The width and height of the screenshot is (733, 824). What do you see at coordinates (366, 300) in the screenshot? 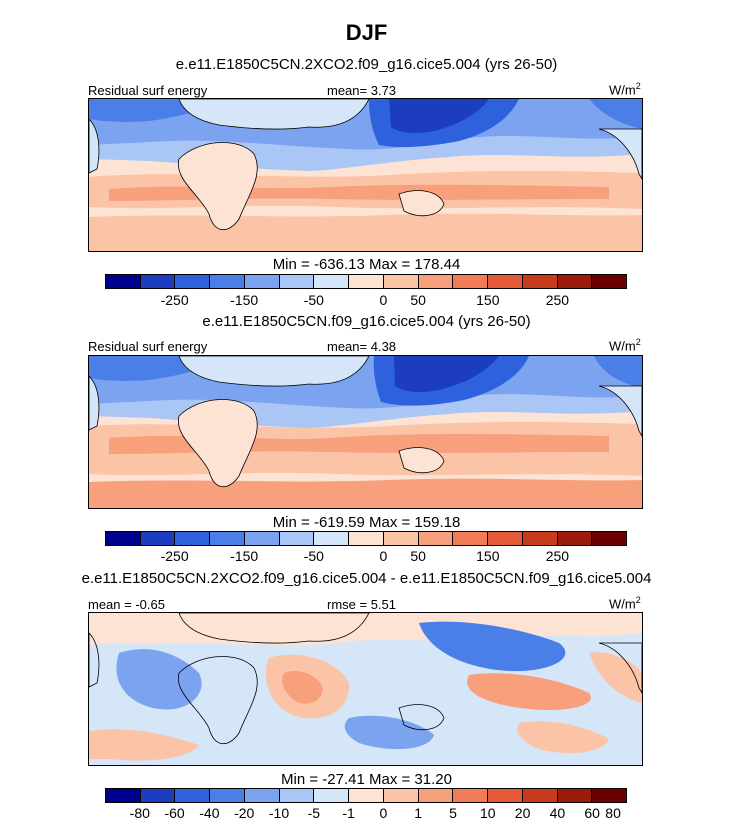
I see `panel1-colorbar-ticks: -250 -150 -50 0 50 150 250` at bounding box center [366, 300].